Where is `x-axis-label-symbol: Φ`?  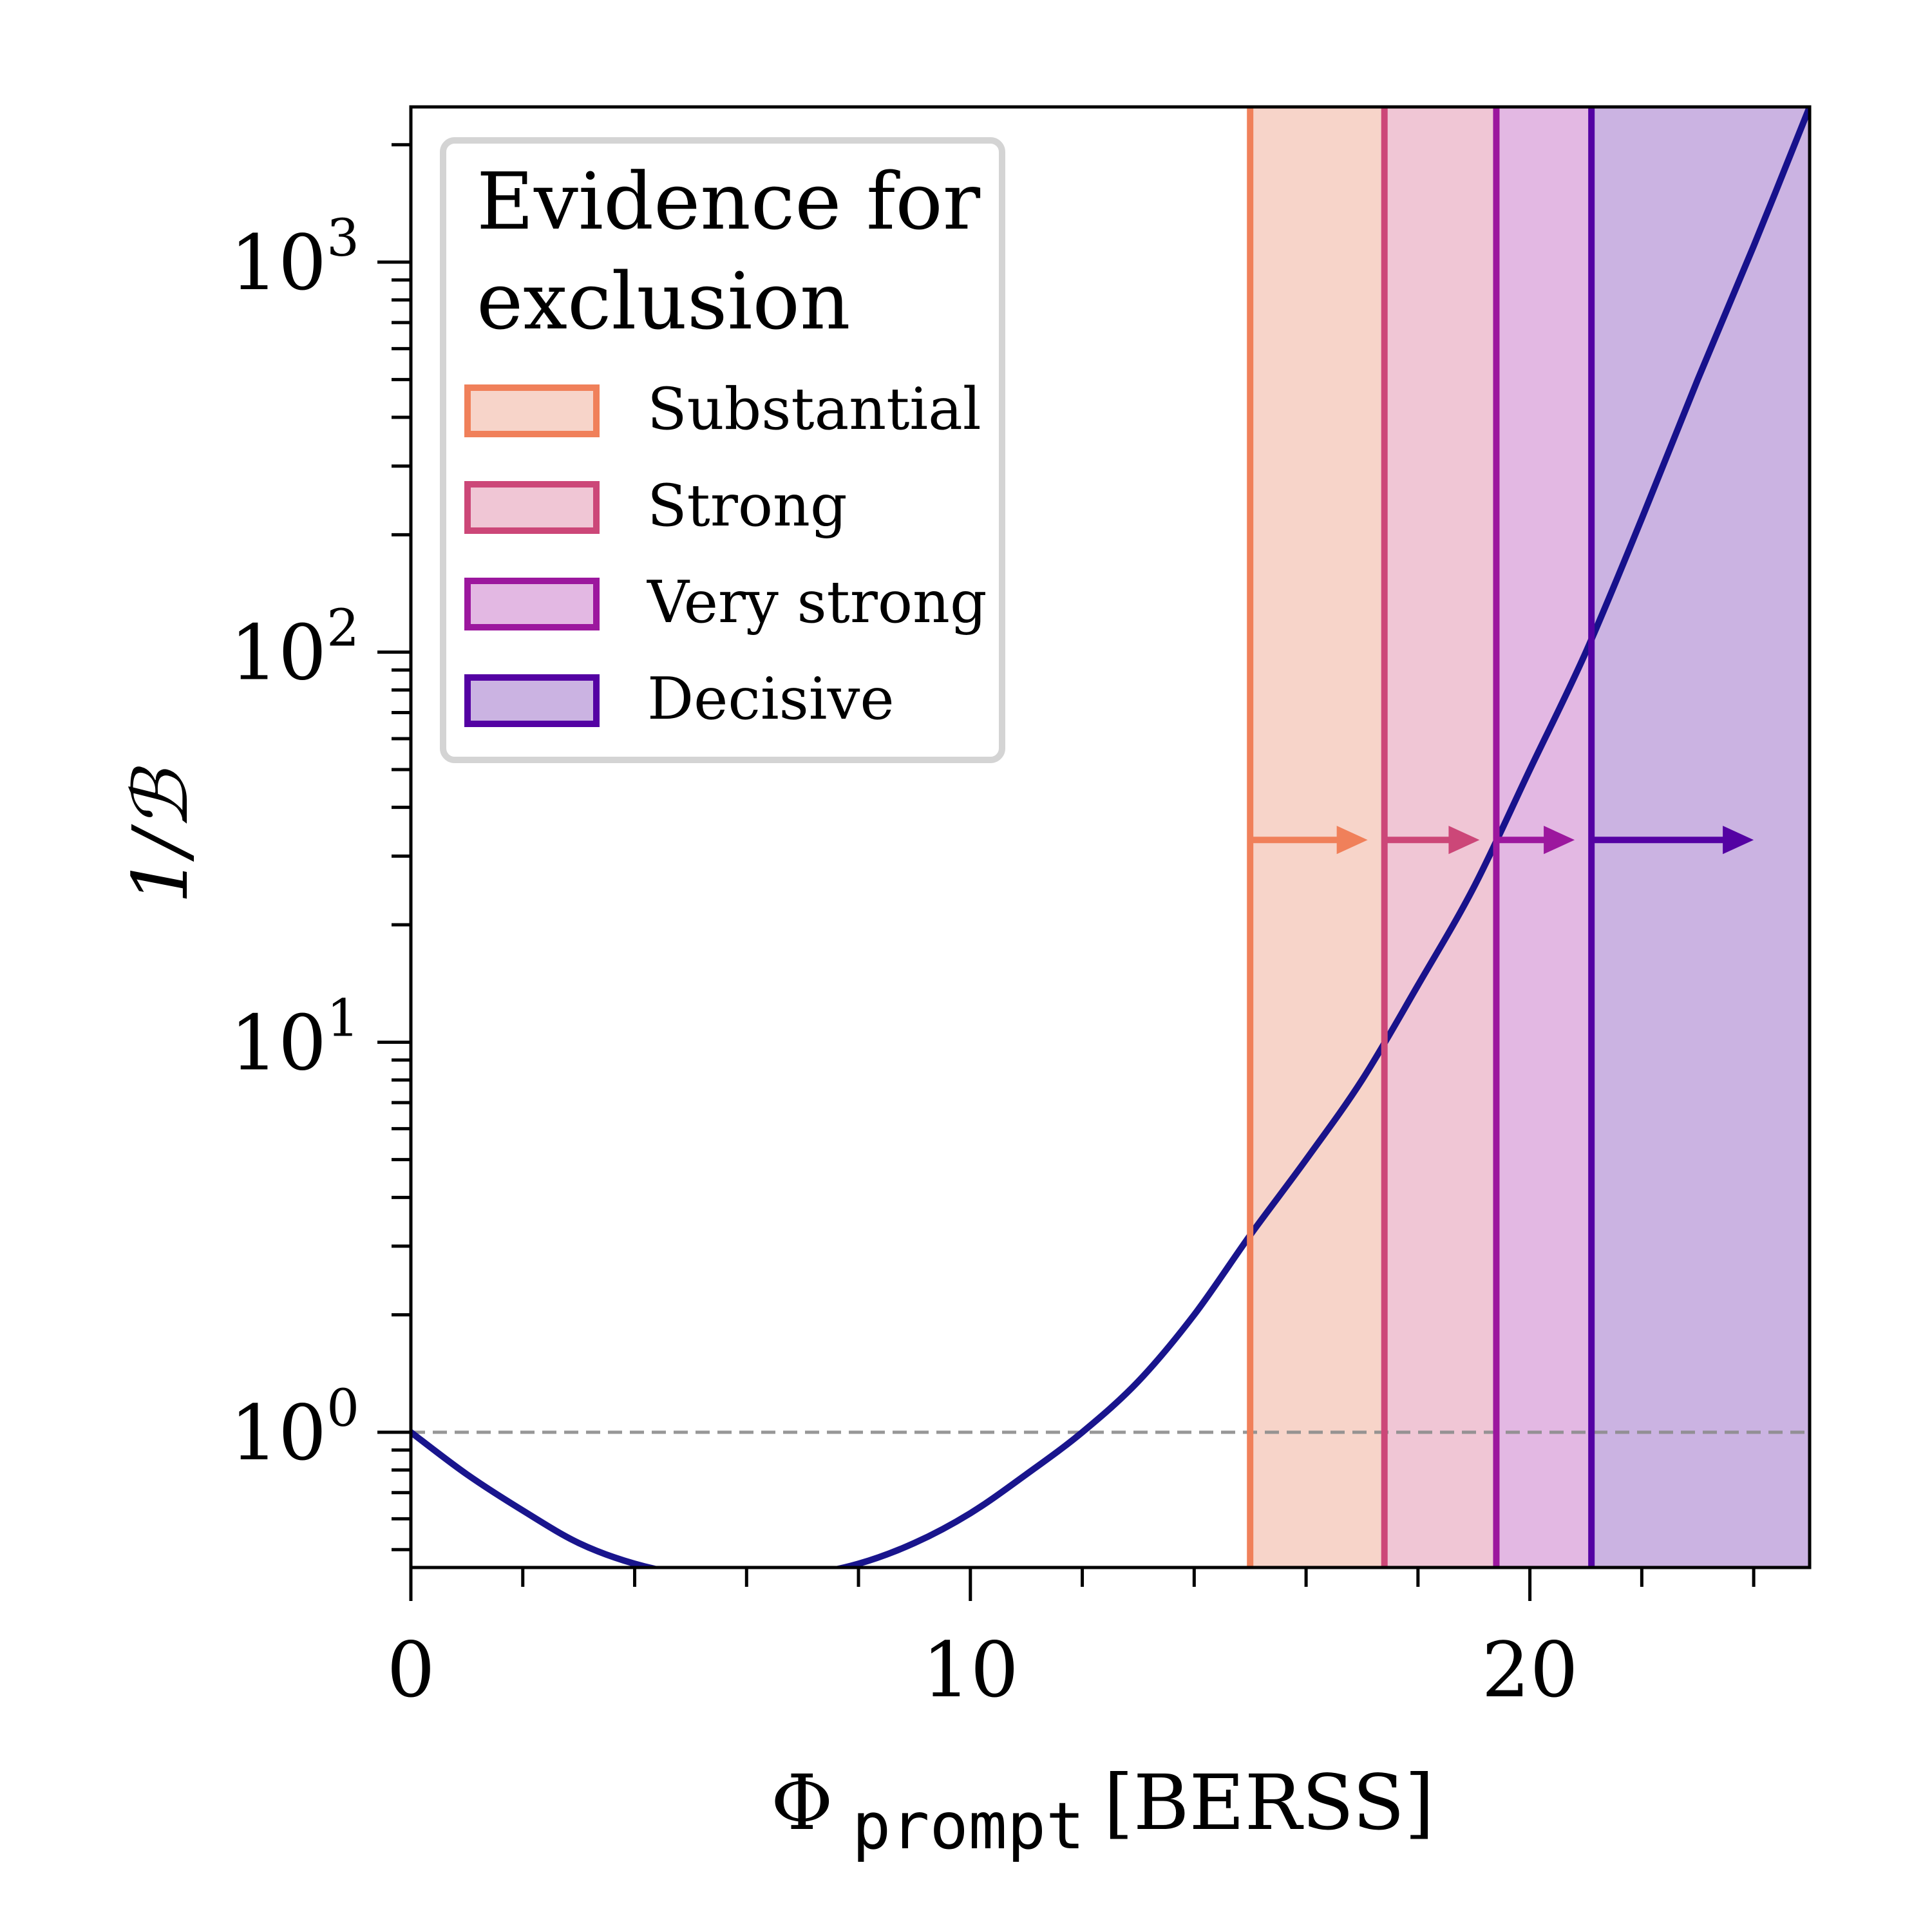 x-axis-label-symbol: Φ is located at coordinates (802, 1803).